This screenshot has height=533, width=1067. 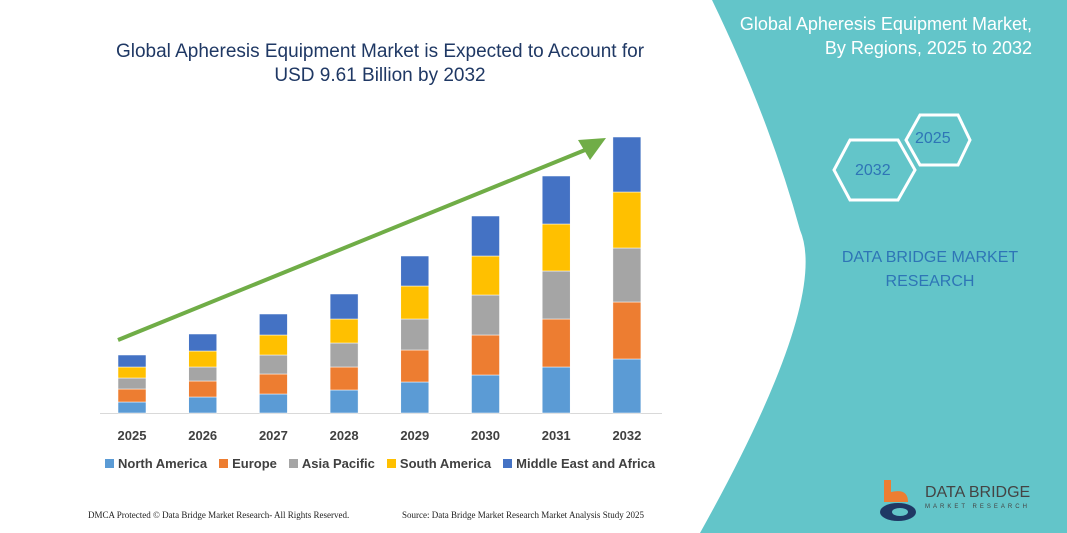 What do you see at coordinates (132, 372) in the screenshot?
I see `bar-2025-south-america` at bounding box center [132, 372].